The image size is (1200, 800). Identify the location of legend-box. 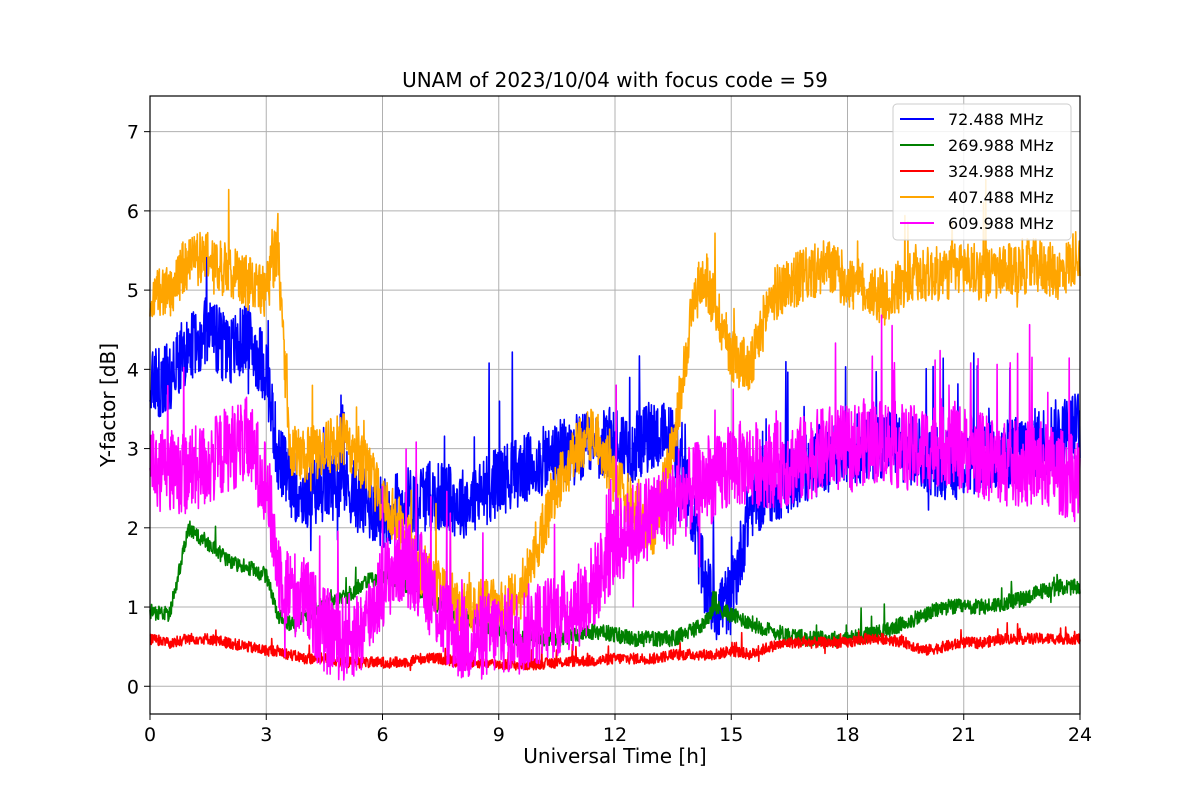
(982, 172).